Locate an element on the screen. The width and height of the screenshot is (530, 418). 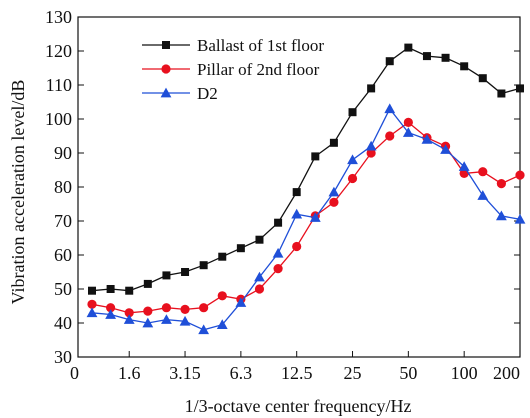
legend-item: Pillar of 2nd floor is located at coordinates (231, 69).